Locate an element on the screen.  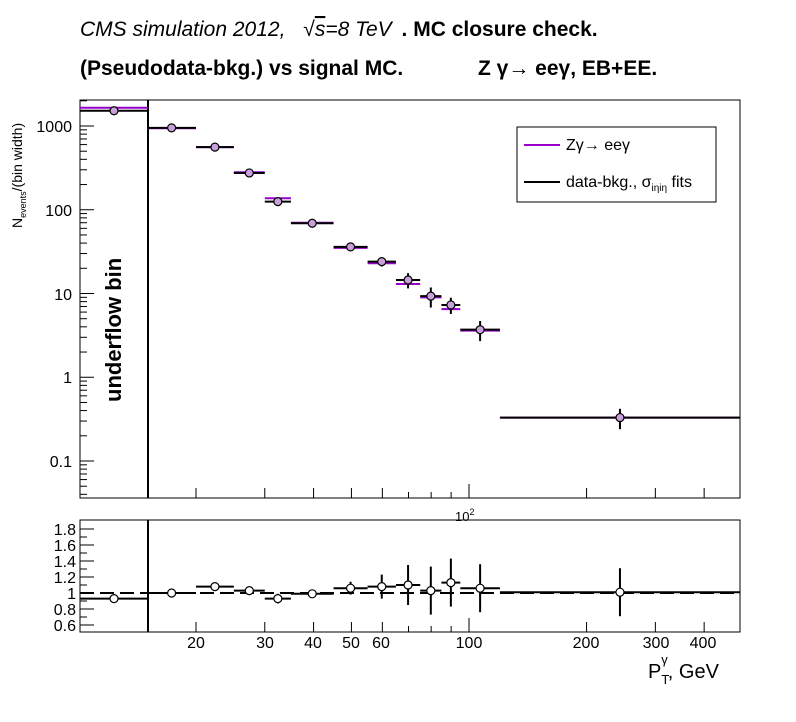
x-tick-300: 300 is located at coordinates (656, 643).